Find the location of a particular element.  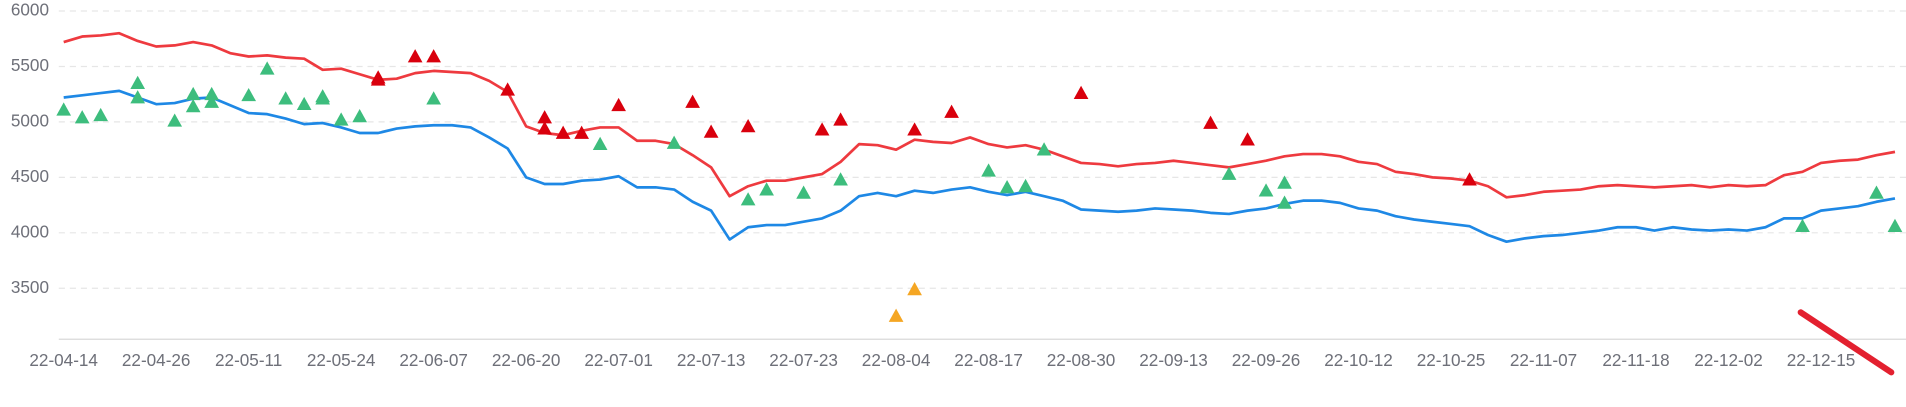

x-tick-label: 22-11-18 is located at coordinates (1635, 360).